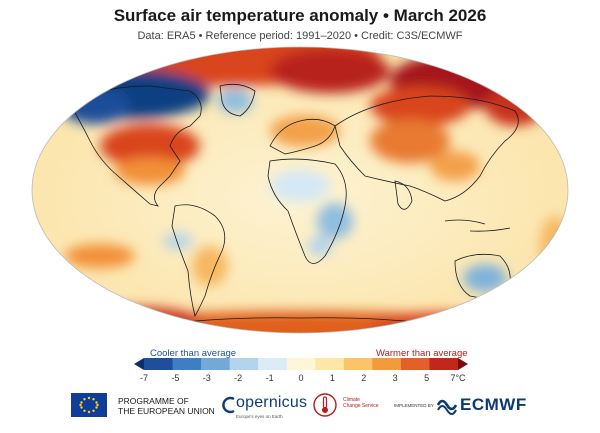  I want to click on eu-line-2: THE EUROPEAN UNION, so click(166, 411).